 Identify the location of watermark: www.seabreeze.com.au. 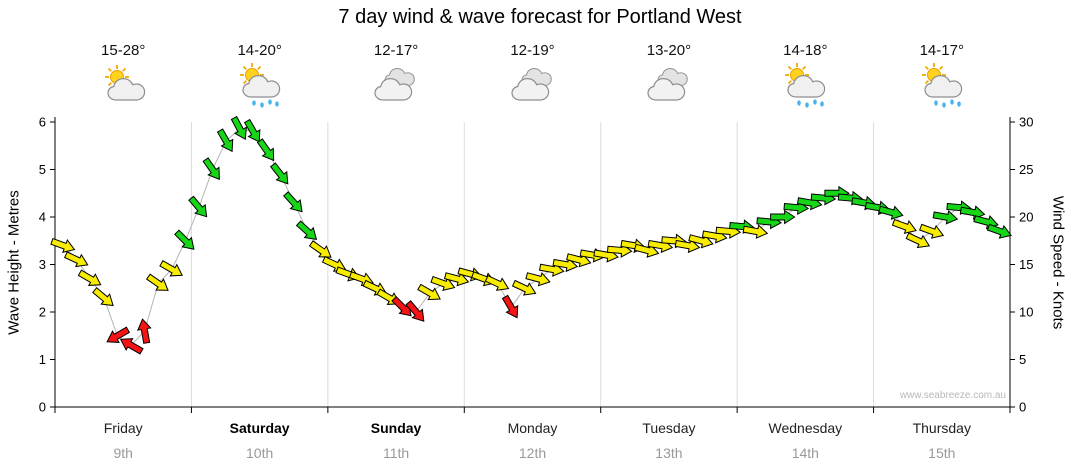
(952, 395).